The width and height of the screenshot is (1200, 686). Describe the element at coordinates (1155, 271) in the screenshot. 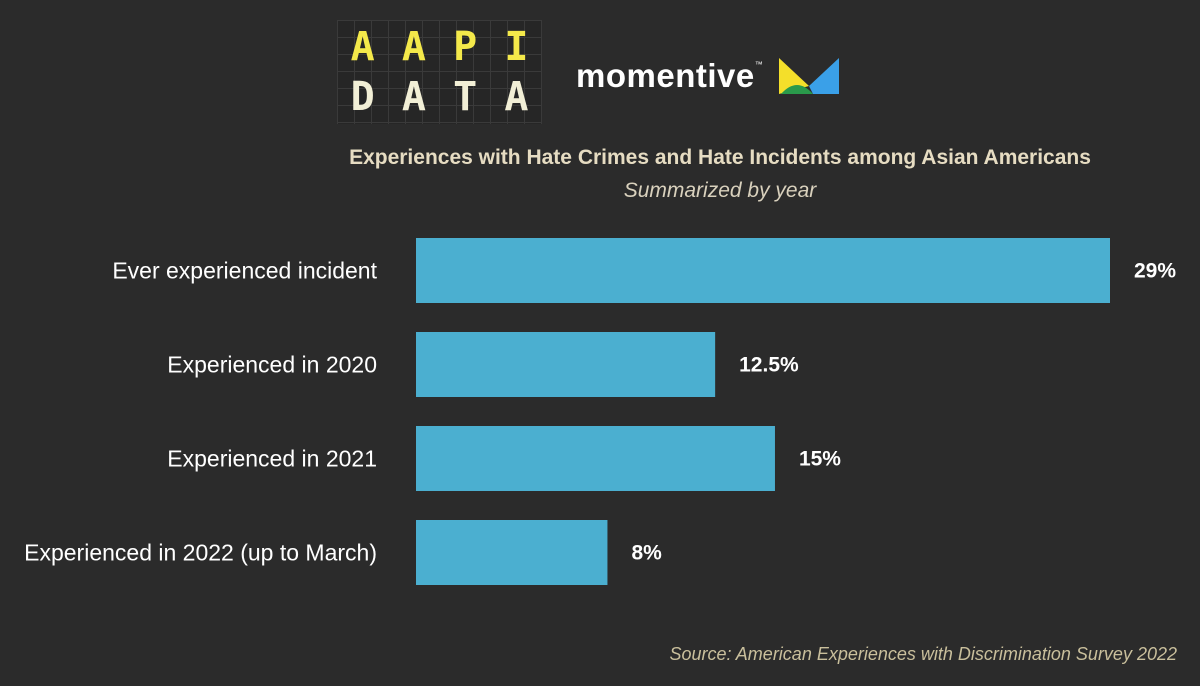

I see `data-label: 29%` at that location.